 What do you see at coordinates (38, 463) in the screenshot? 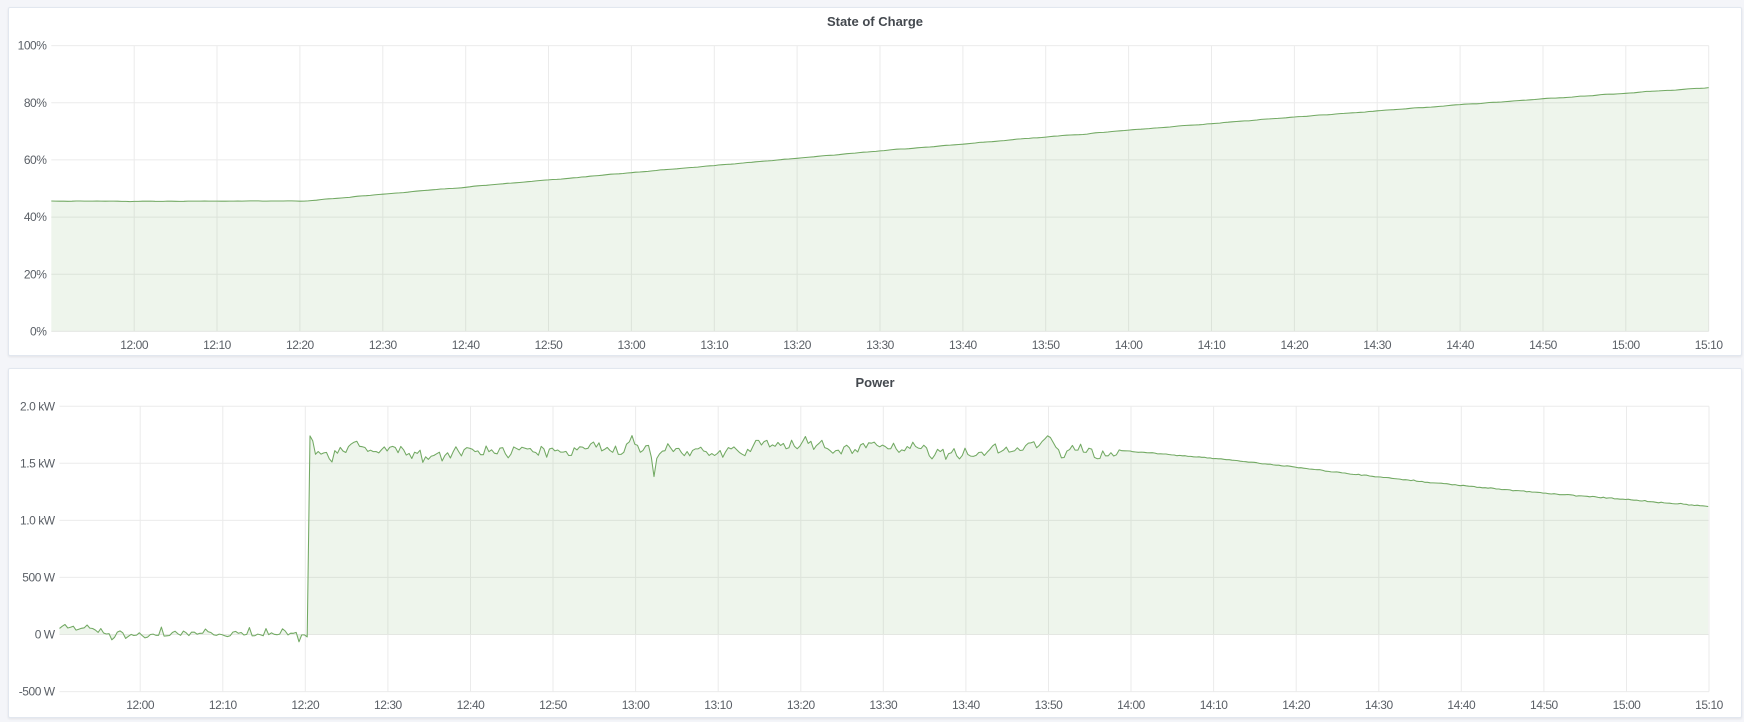
I see `svg-text: 1.5 kW` at bounding box center [38, 463].